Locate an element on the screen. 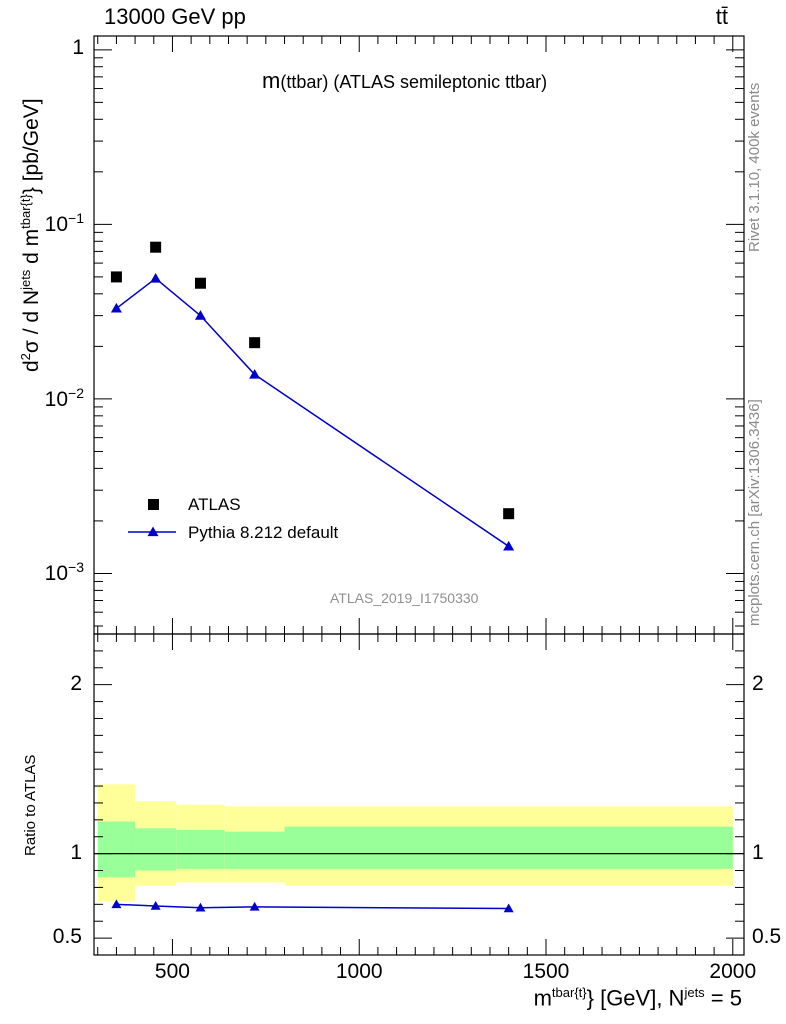 The image size is (786, 1024). x-tick-label-500: 500 is located at coordinates (172, 971).